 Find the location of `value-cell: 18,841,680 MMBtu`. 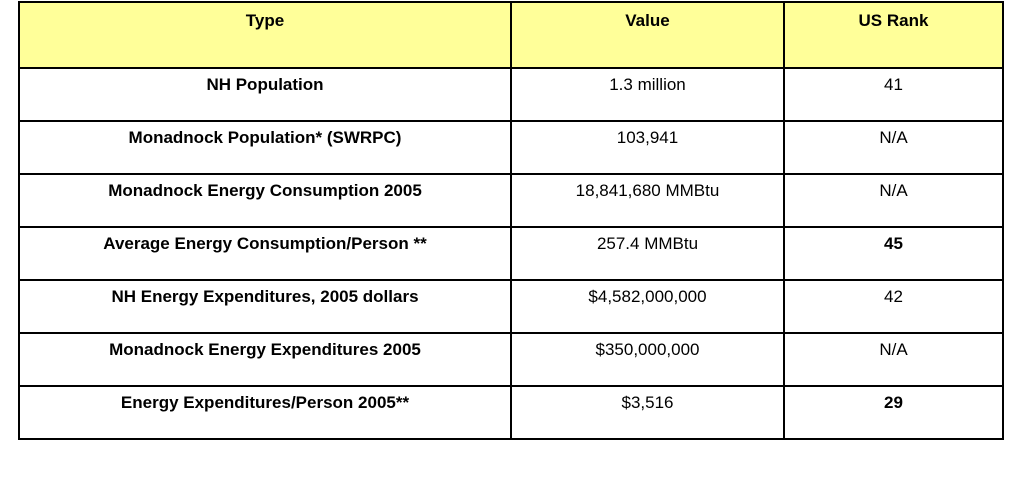

value-cell: 18,841,680 MMBtu is located at coordinates (647, 200).